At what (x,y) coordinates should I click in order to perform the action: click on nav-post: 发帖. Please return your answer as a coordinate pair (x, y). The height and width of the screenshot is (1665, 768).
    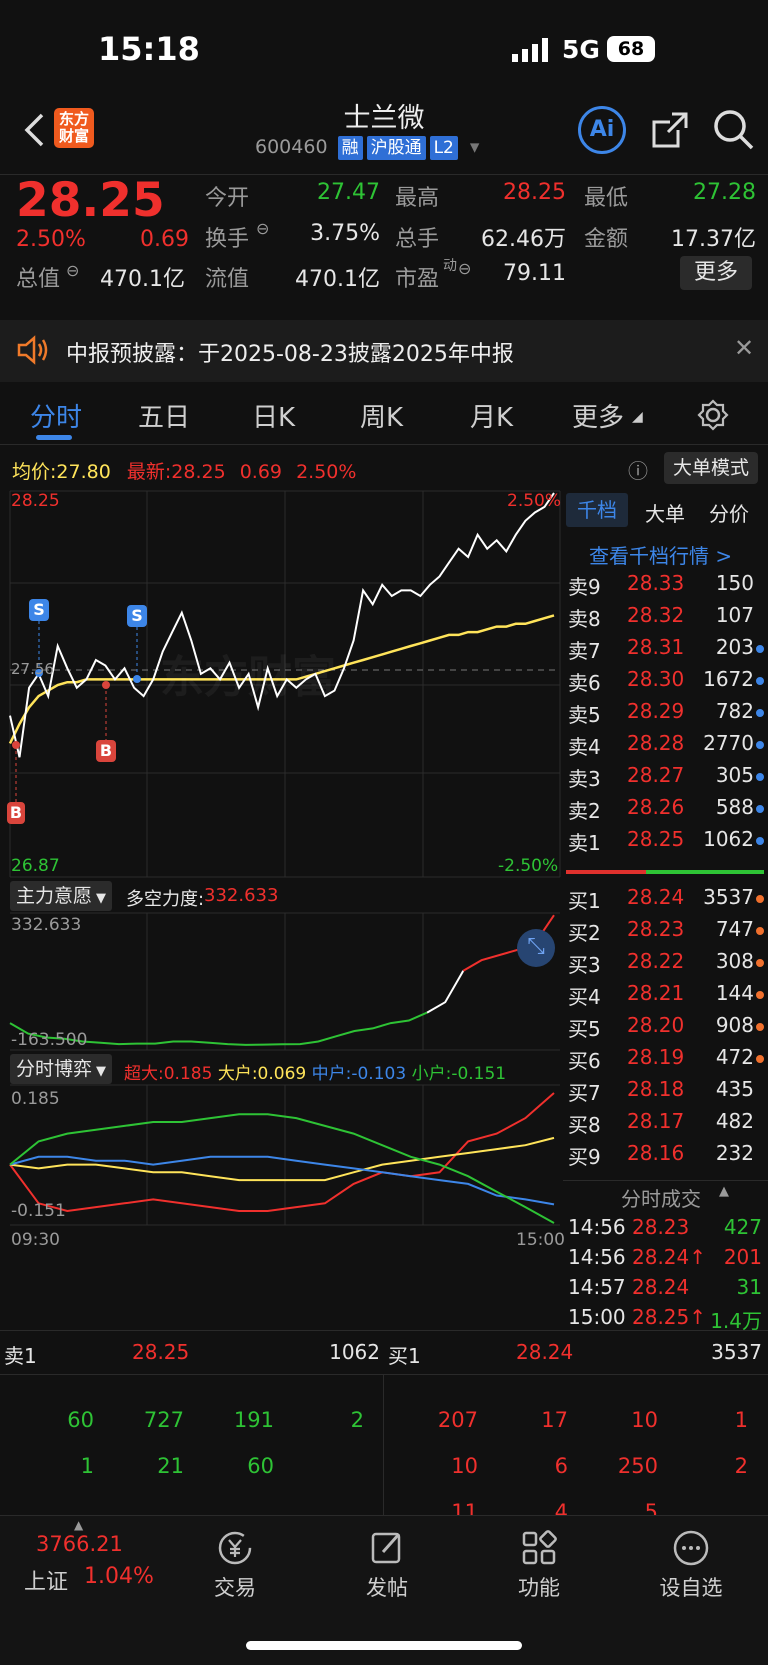
    Looking at the image, I should click on (387, 1565).